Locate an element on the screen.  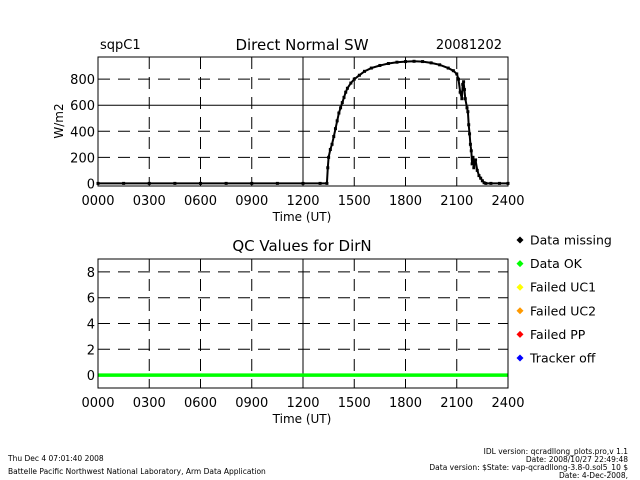
qc-chart-title: QC Values for DirN is located at coordinates (301, 246).